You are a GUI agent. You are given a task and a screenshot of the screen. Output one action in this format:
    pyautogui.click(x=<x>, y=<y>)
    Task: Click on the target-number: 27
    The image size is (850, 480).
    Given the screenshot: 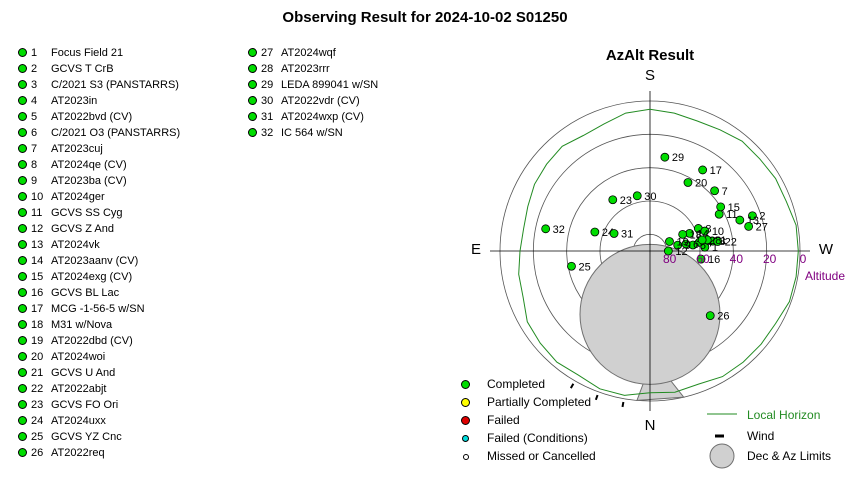 What is the action you would take?
    pyautogui.click(x=267, y=53)
    